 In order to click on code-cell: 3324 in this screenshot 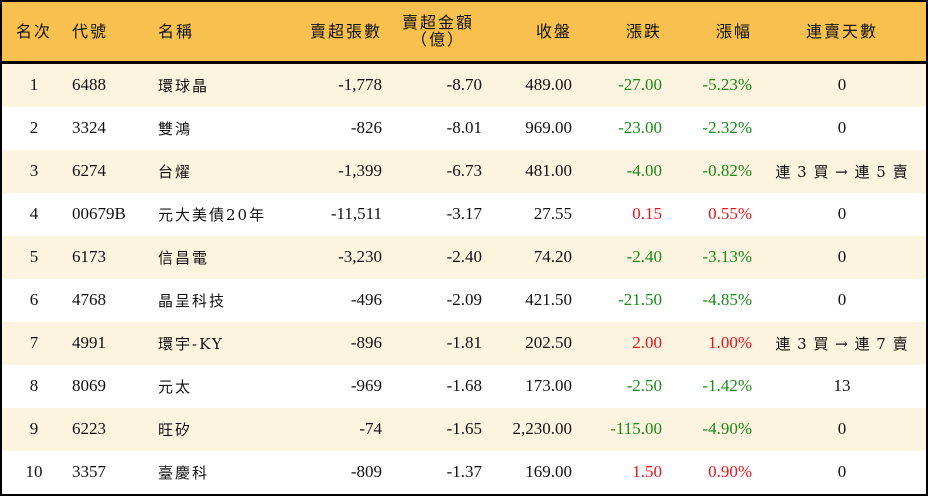, I will do `click(89, 127)`.